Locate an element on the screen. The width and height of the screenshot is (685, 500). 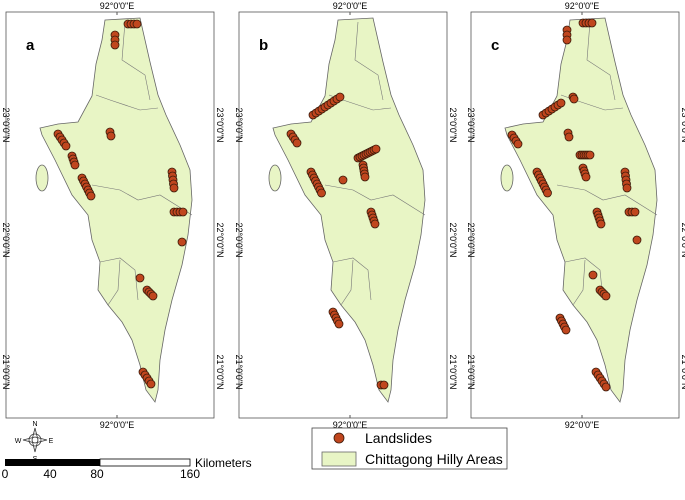
scale-label: 160 is located at coordinates (190, 474).